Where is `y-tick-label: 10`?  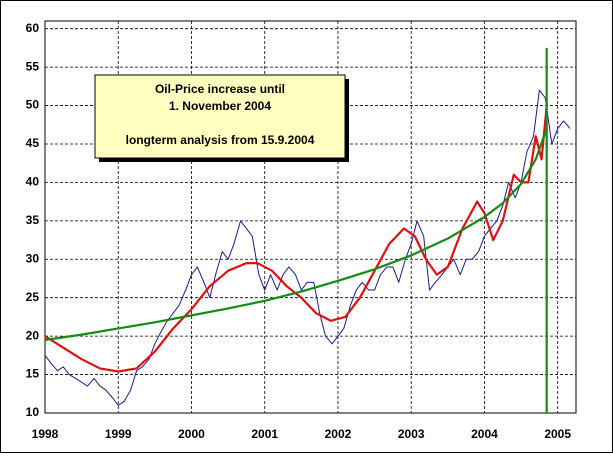 y-tick-label: 10 is located at coordinates (33, 412).